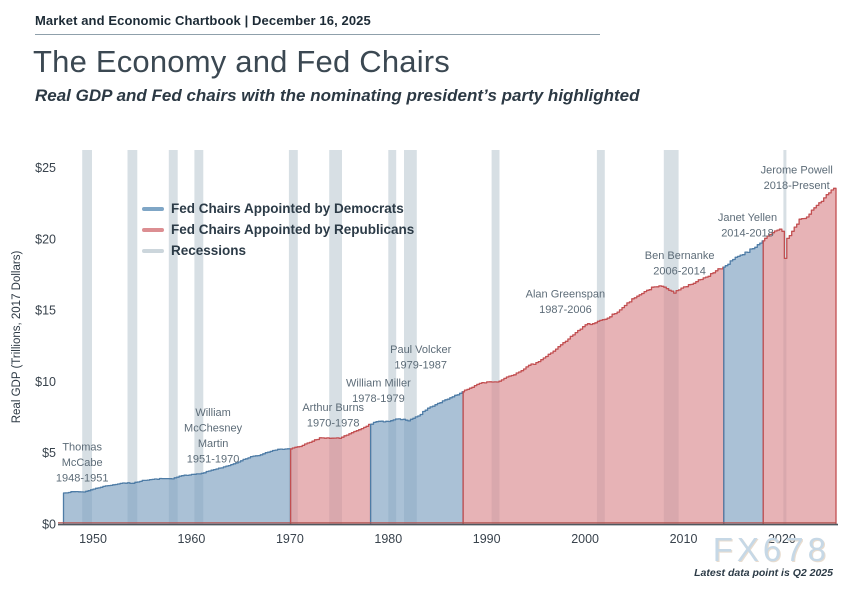  What do you see at coordinates (317, 34) in the screenshot?
I see `header-rule` at bounding box center [317, 34].